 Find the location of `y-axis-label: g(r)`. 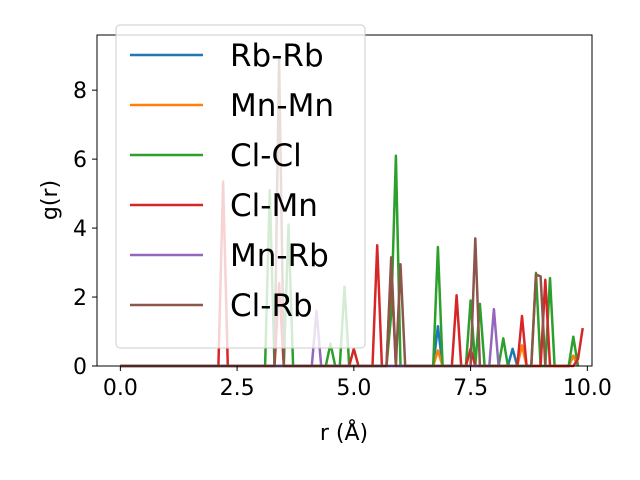

y-axis-label: g(r) is located at coordinates (50, 200).